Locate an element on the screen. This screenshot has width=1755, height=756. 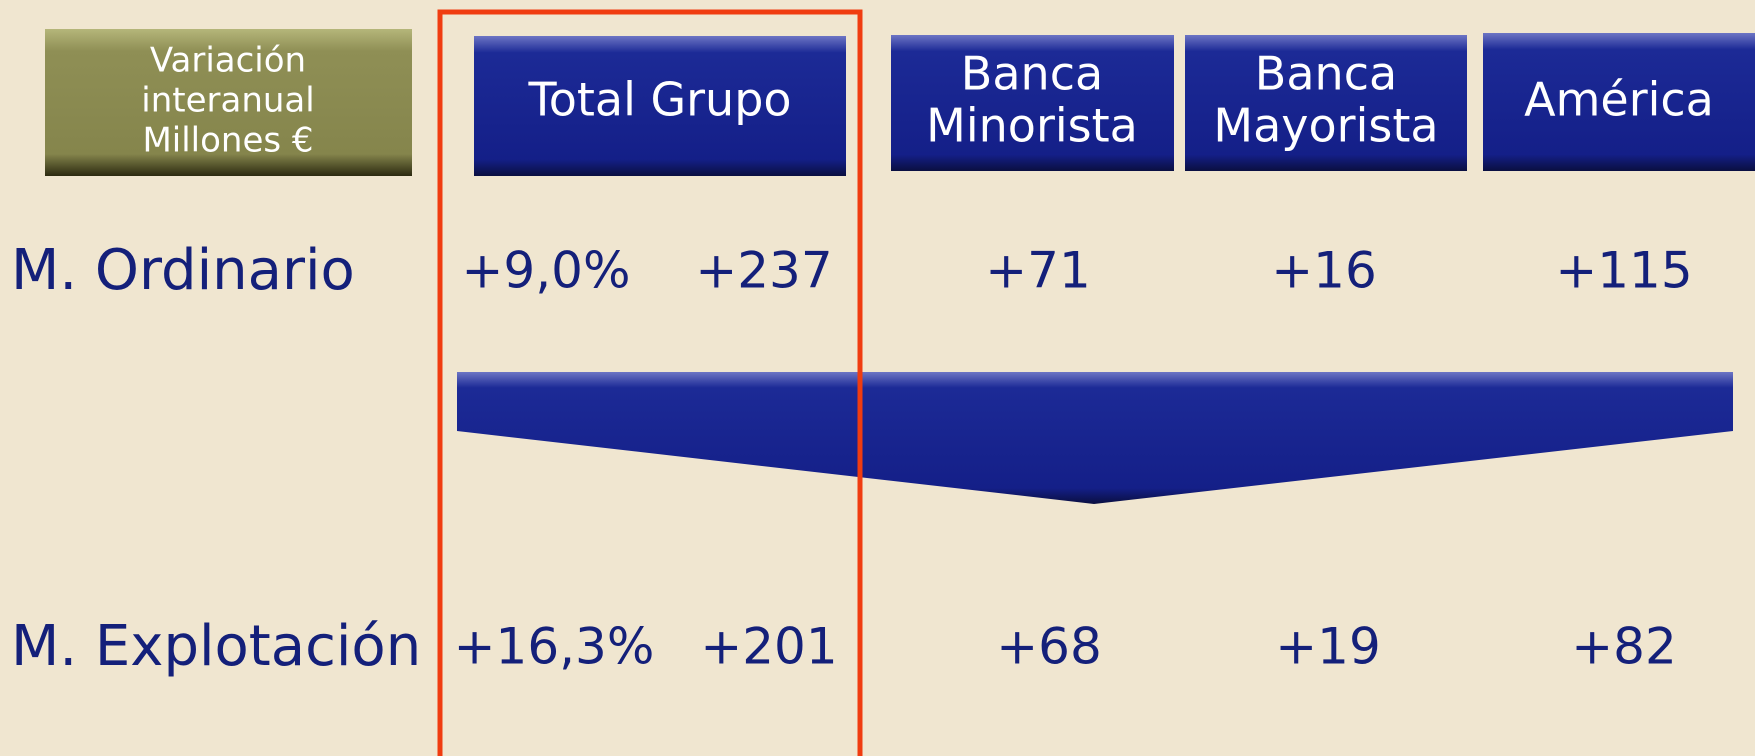
cell-value: +237 is located at coordinates (763, 271).